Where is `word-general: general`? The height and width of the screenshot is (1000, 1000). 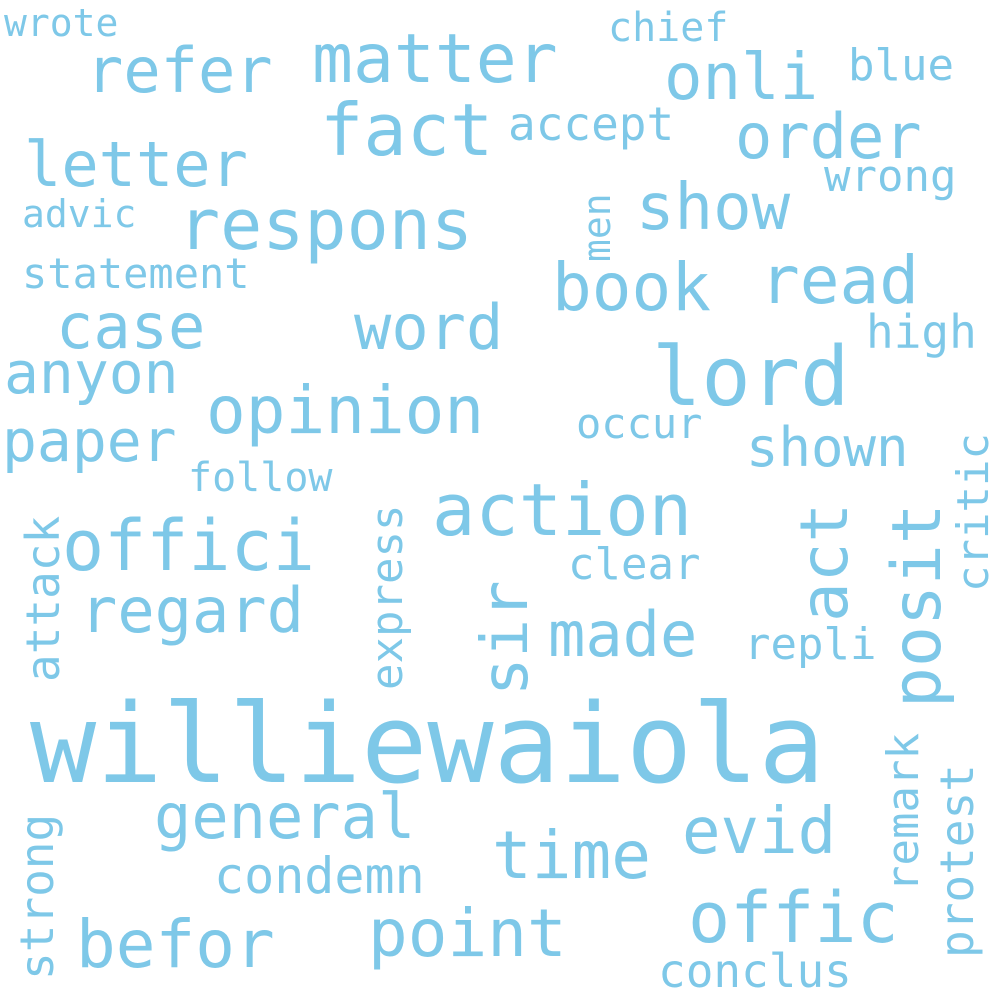 word-general: general is located at coordinates (285, 816).